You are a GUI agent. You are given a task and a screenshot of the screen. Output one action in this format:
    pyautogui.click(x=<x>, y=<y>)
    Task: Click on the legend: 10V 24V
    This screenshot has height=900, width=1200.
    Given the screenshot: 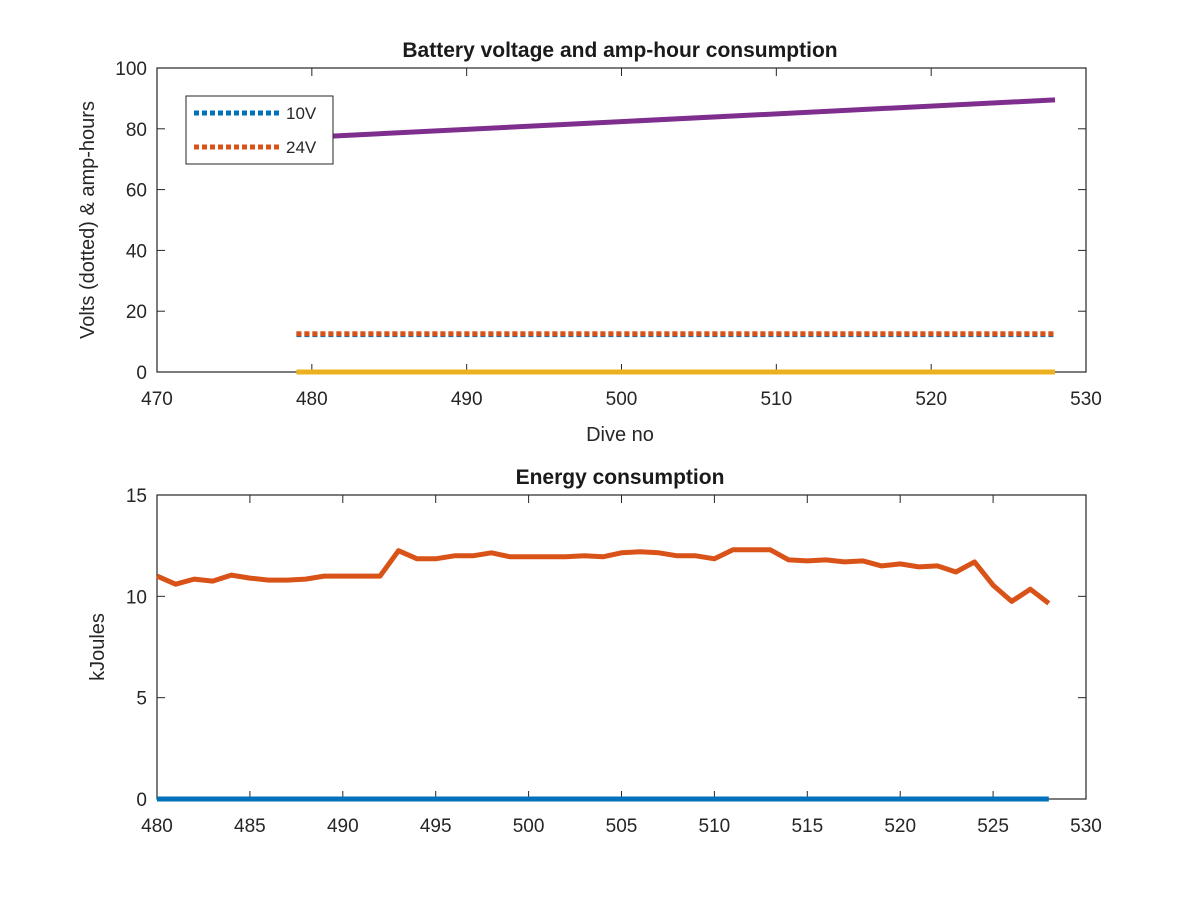 What is the action you would take?
    pyautogui.click(x=259, y=130)
    